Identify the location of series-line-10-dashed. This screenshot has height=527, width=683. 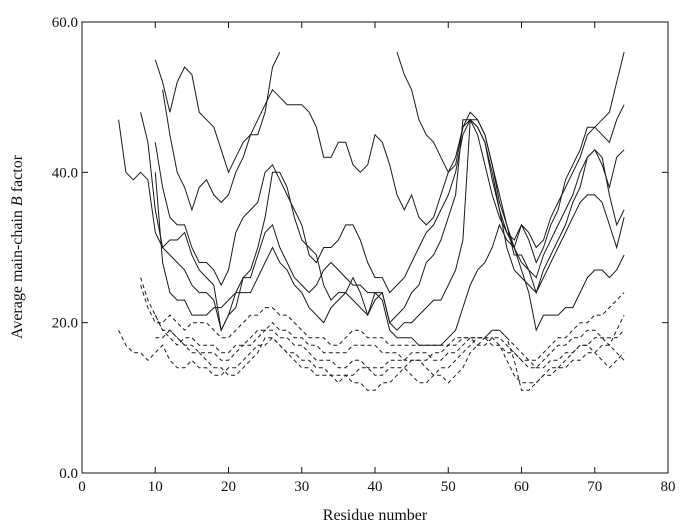
(382, 322).